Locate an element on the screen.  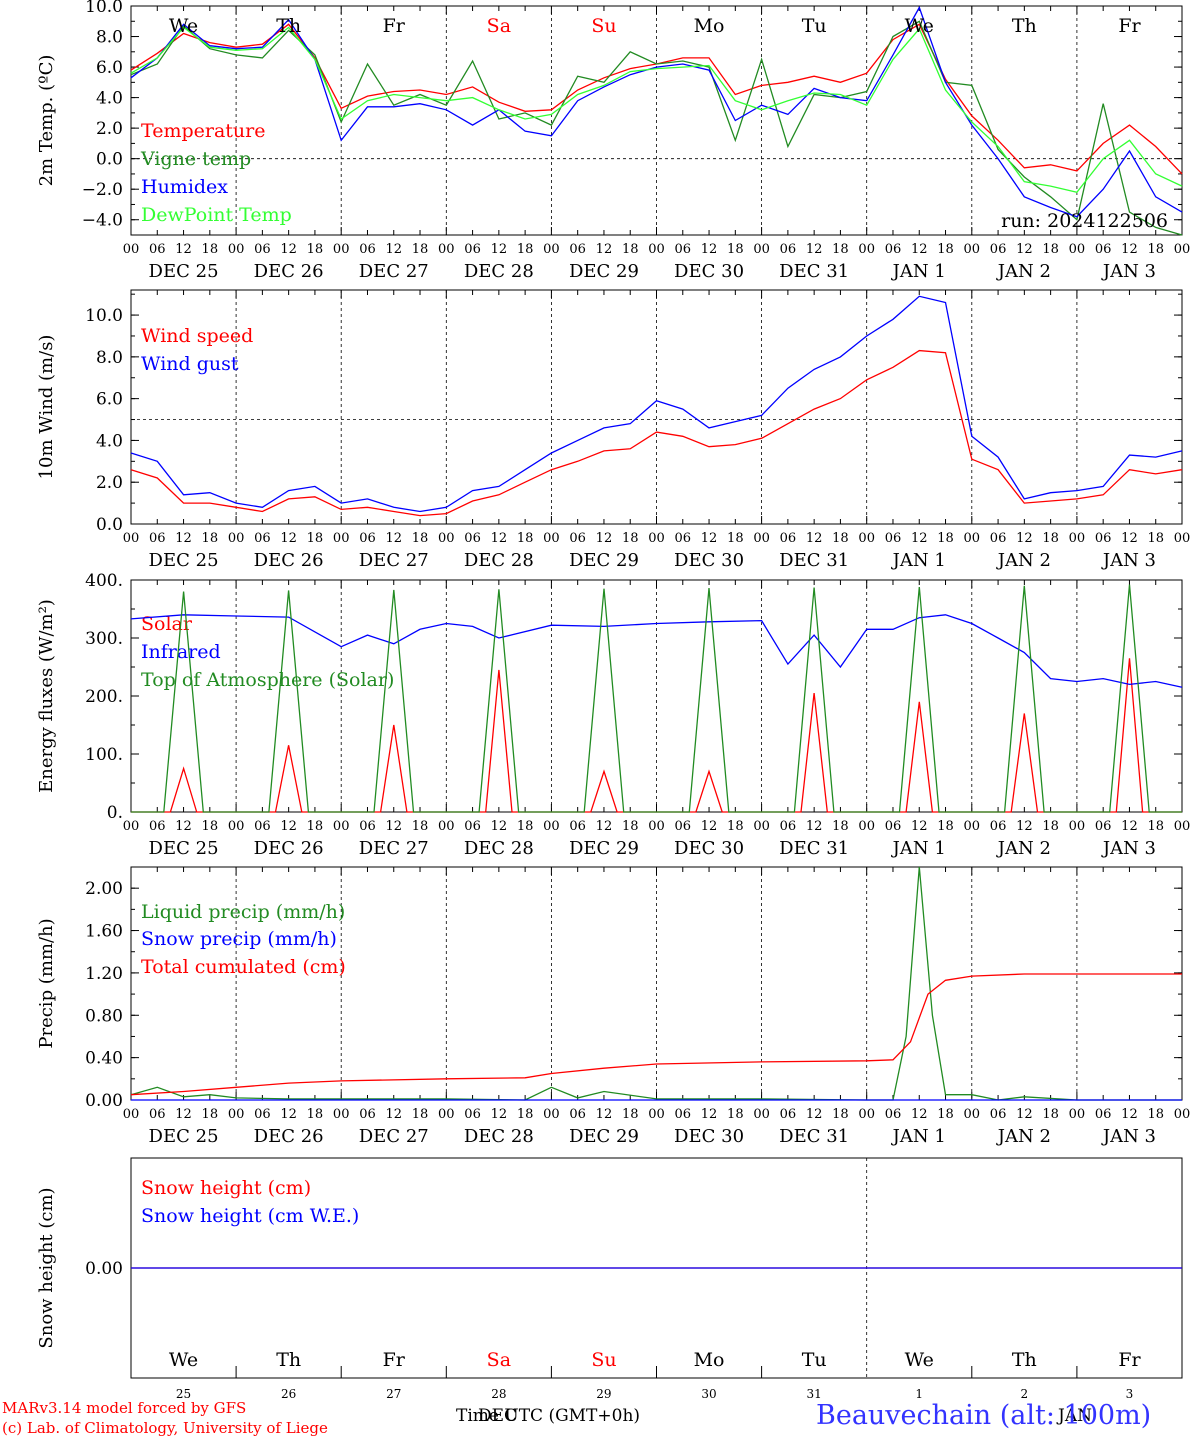
y-tick-label: 1.60 is located at coordinates (104, 932).